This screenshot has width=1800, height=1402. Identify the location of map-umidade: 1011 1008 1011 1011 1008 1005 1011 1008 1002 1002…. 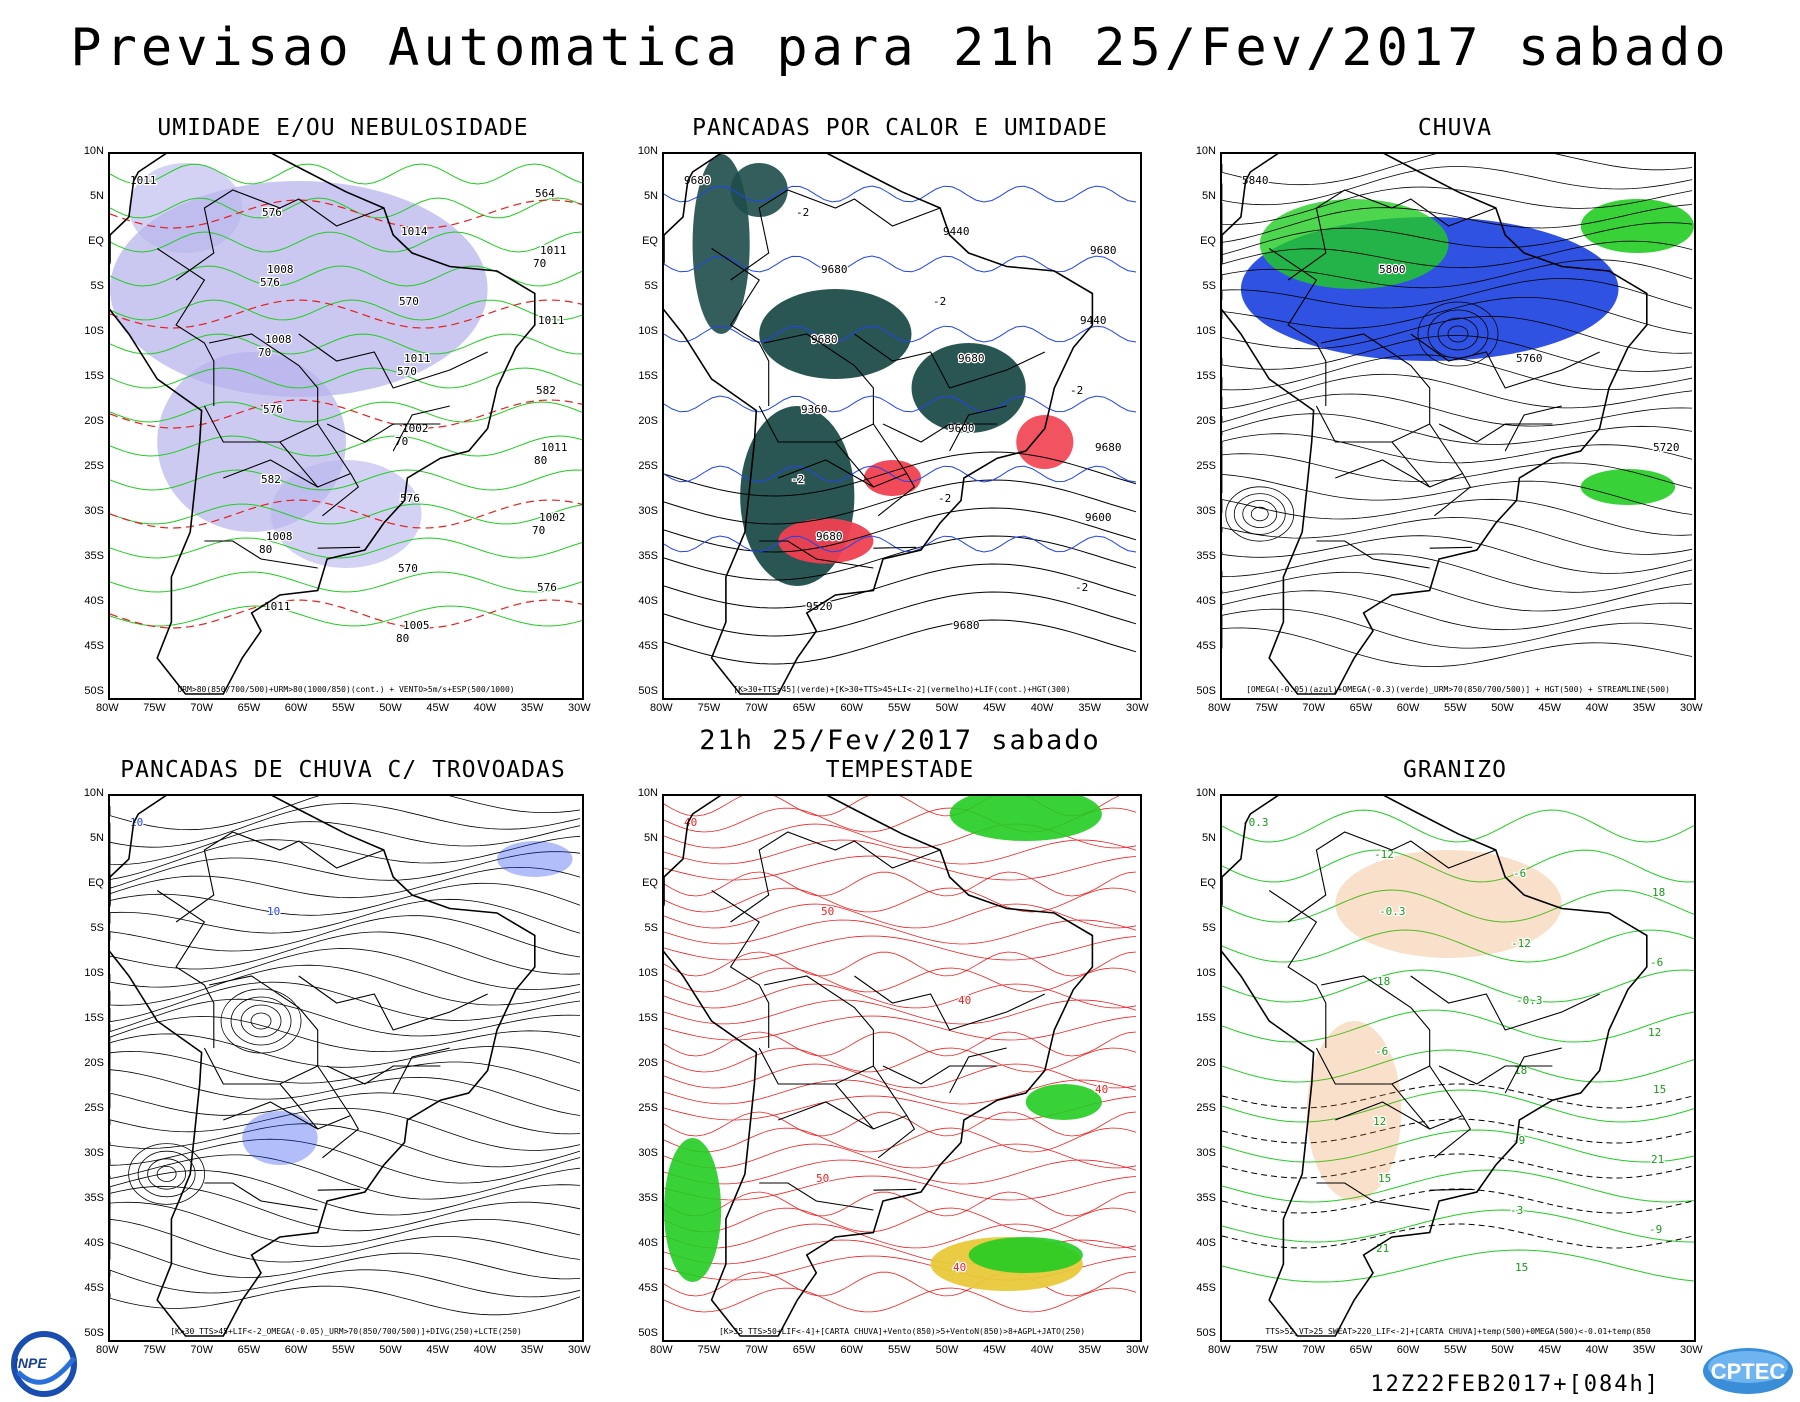
(346, 426).